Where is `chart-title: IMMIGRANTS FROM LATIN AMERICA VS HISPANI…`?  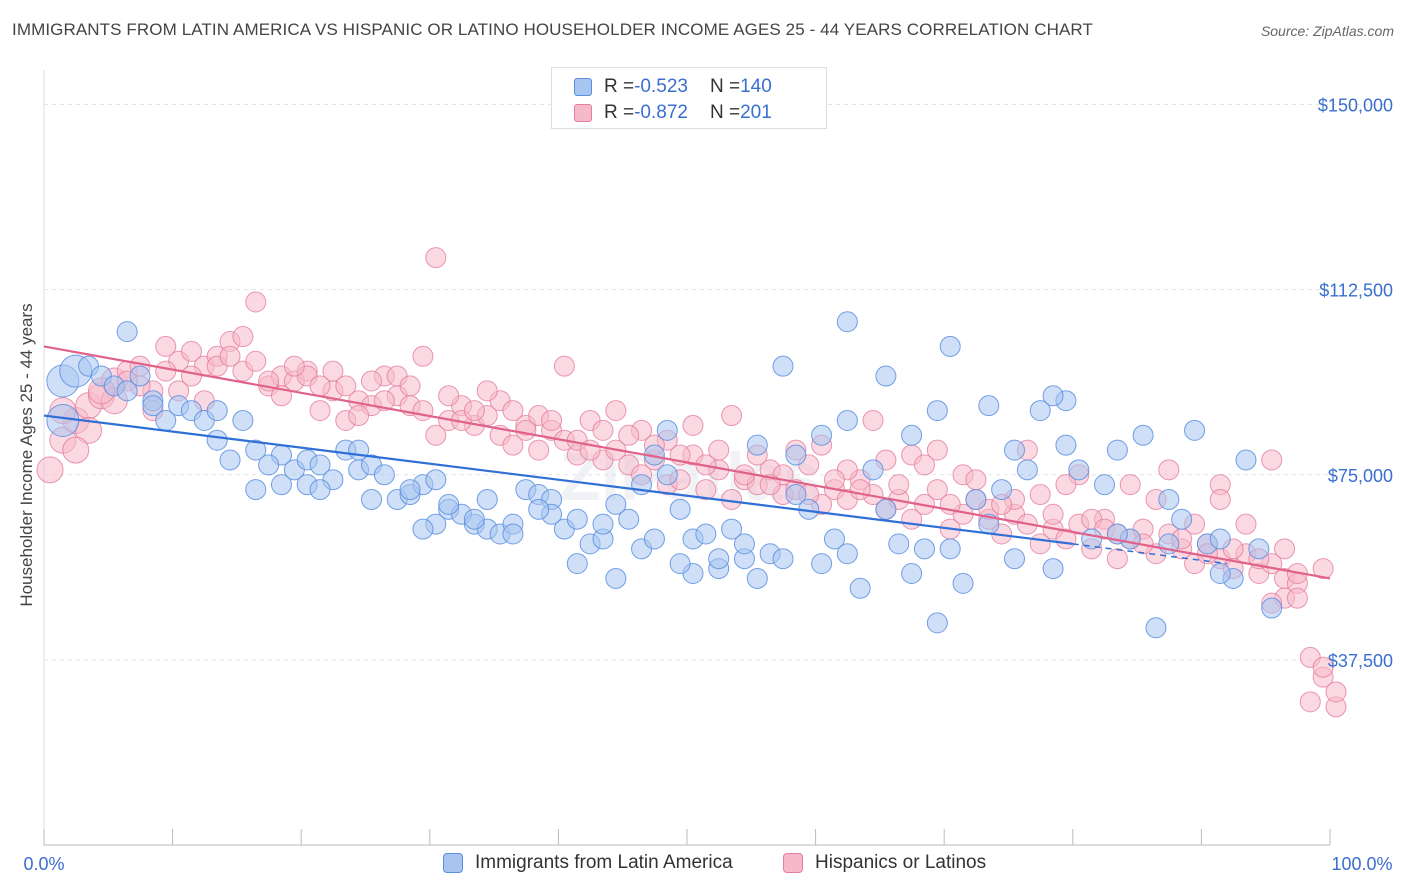 chart-title: IMMIGRANTS FROM LATIN AMERICA VS HISPANI… is located at coordinates (552, 29).